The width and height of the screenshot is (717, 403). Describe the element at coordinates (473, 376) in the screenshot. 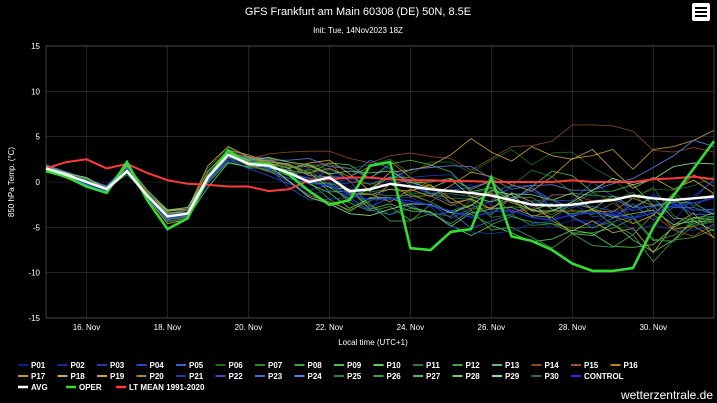

I see `legend-label: P28` at that location.